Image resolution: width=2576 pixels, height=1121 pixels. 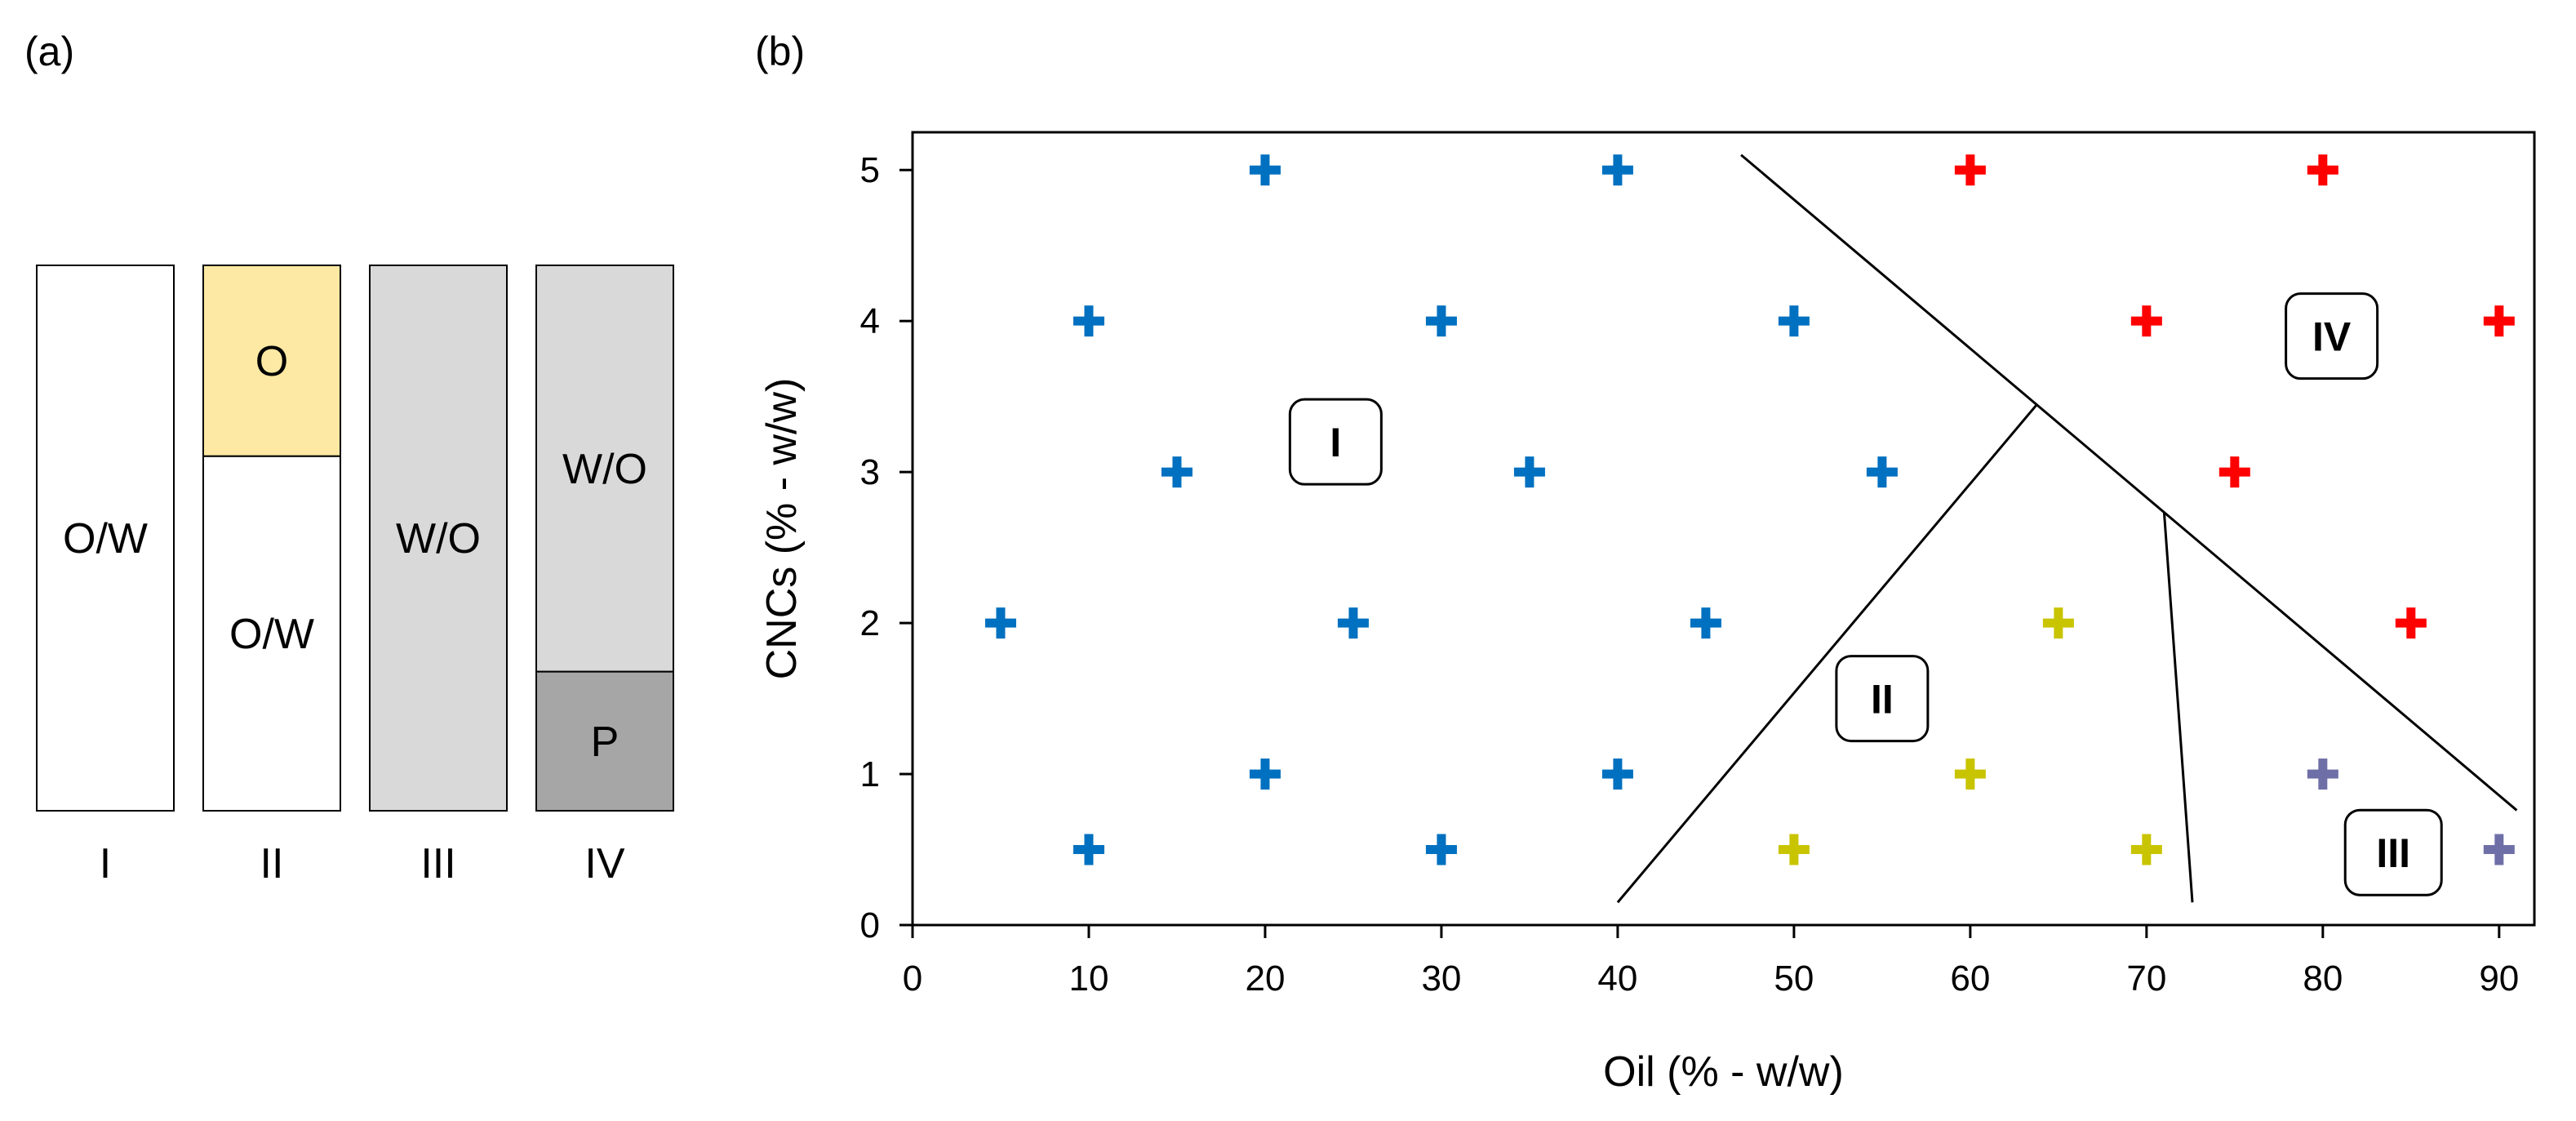 I want to click on tube-III: W/O III, so click(x=438, y=576).